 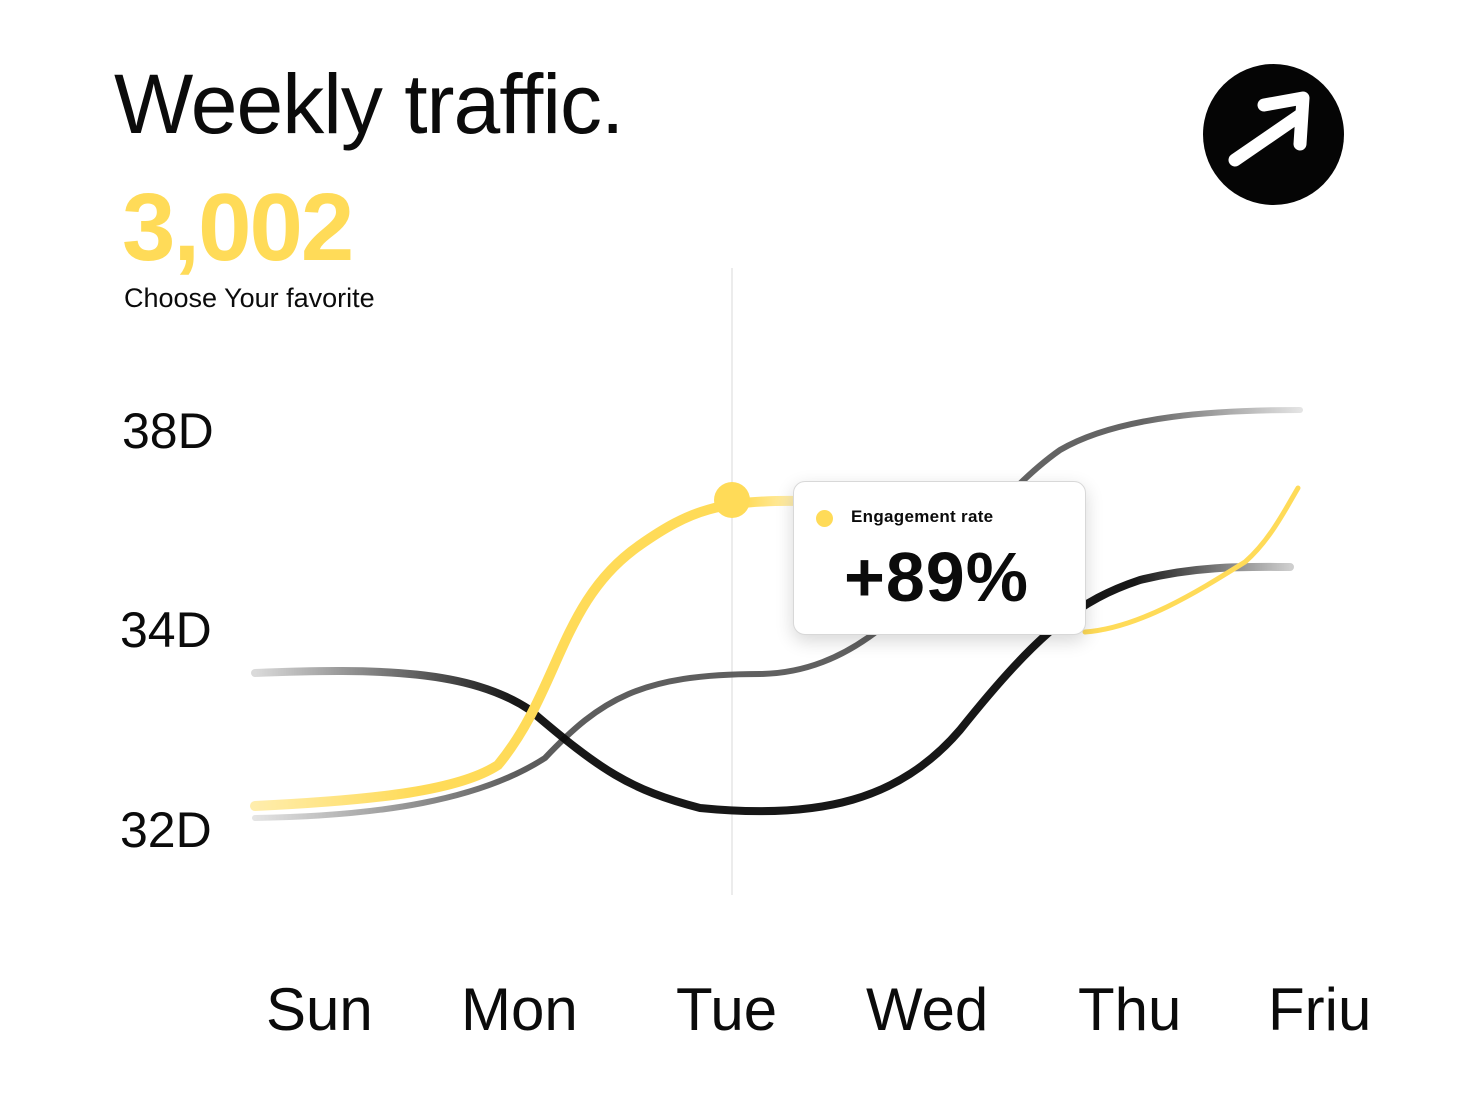 What do you see at coordinates (818, 1009) in the screenshot?
I see `x-axis: Sun Mon Tue Wed Thu Friu` at bounding box center [818, 1009].